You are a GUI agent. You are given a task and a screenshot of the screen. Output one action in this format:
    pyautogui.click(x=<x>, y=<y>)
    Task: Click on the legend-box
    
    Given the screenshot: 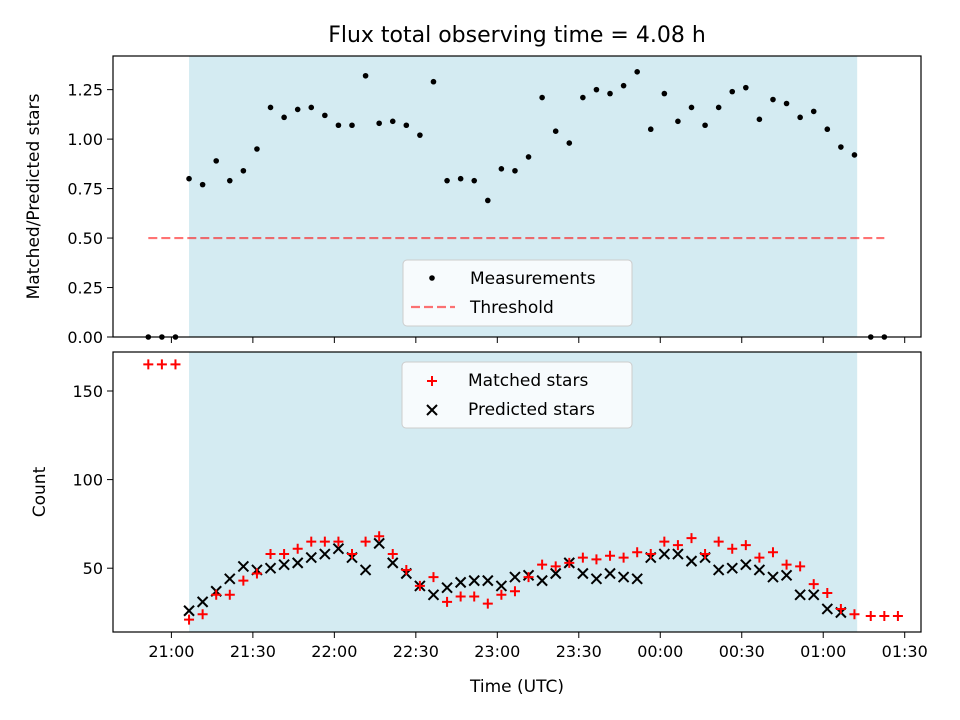 What is the action you would take?
    pyautogui.click(x=517, y=395)
    